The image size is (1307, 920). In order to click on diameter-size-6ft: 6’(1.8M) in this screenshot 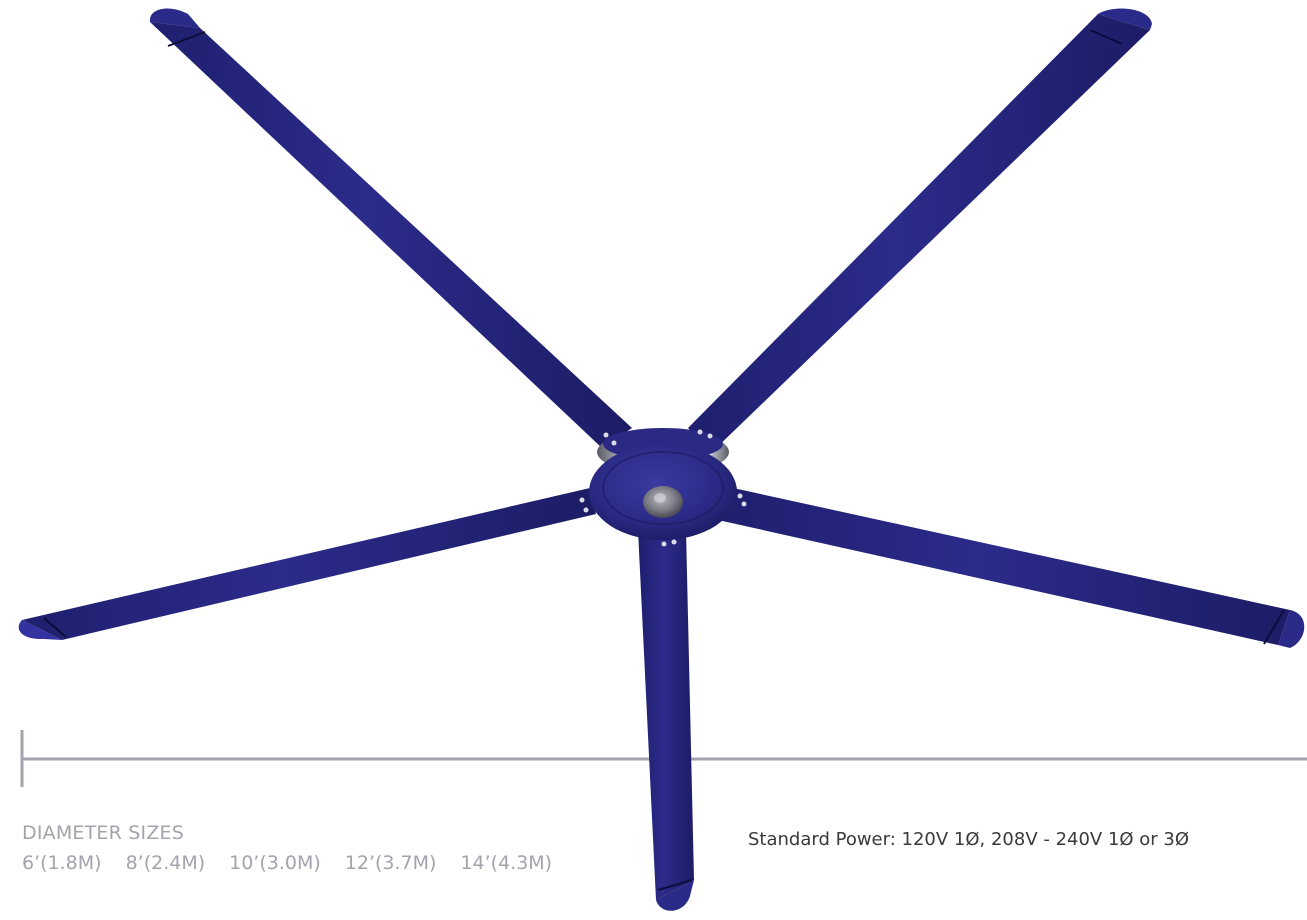, I will do `click(62, 863)`.